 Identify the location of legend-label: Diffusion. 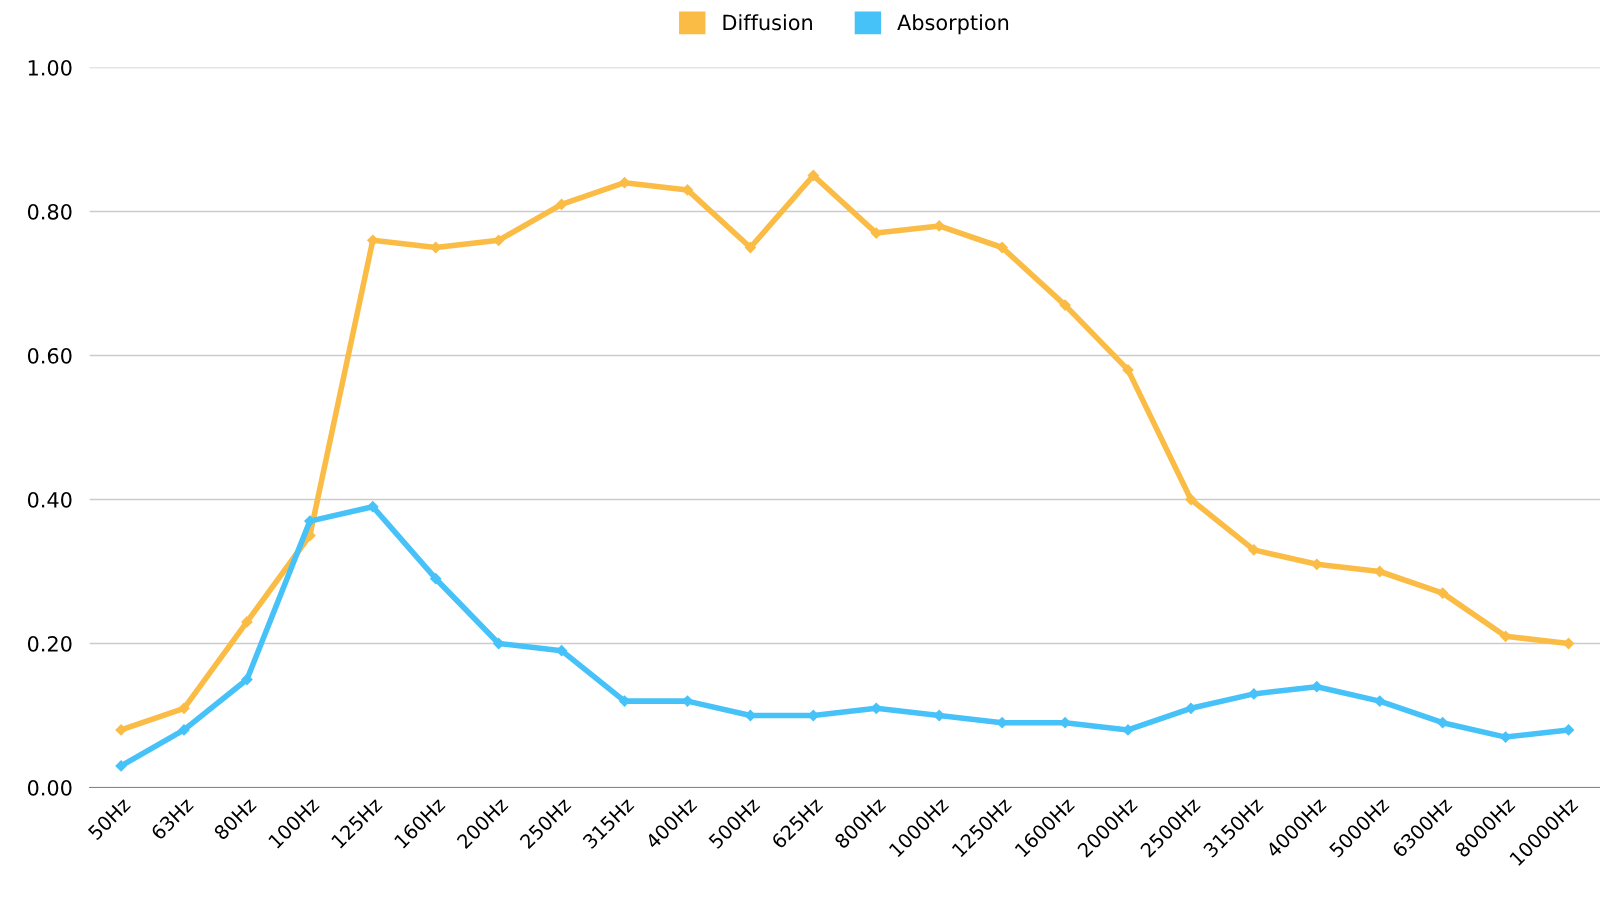
(767, 22).